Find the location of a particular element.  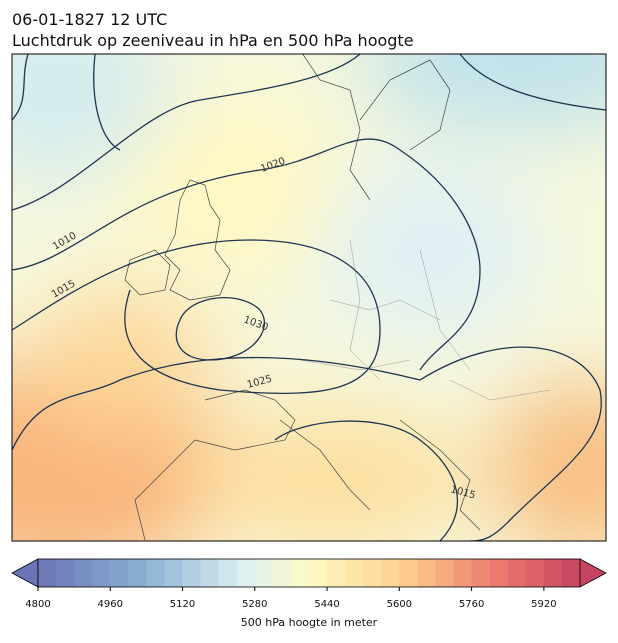

colorbar-extend-low is located at coordinates (25, 573).